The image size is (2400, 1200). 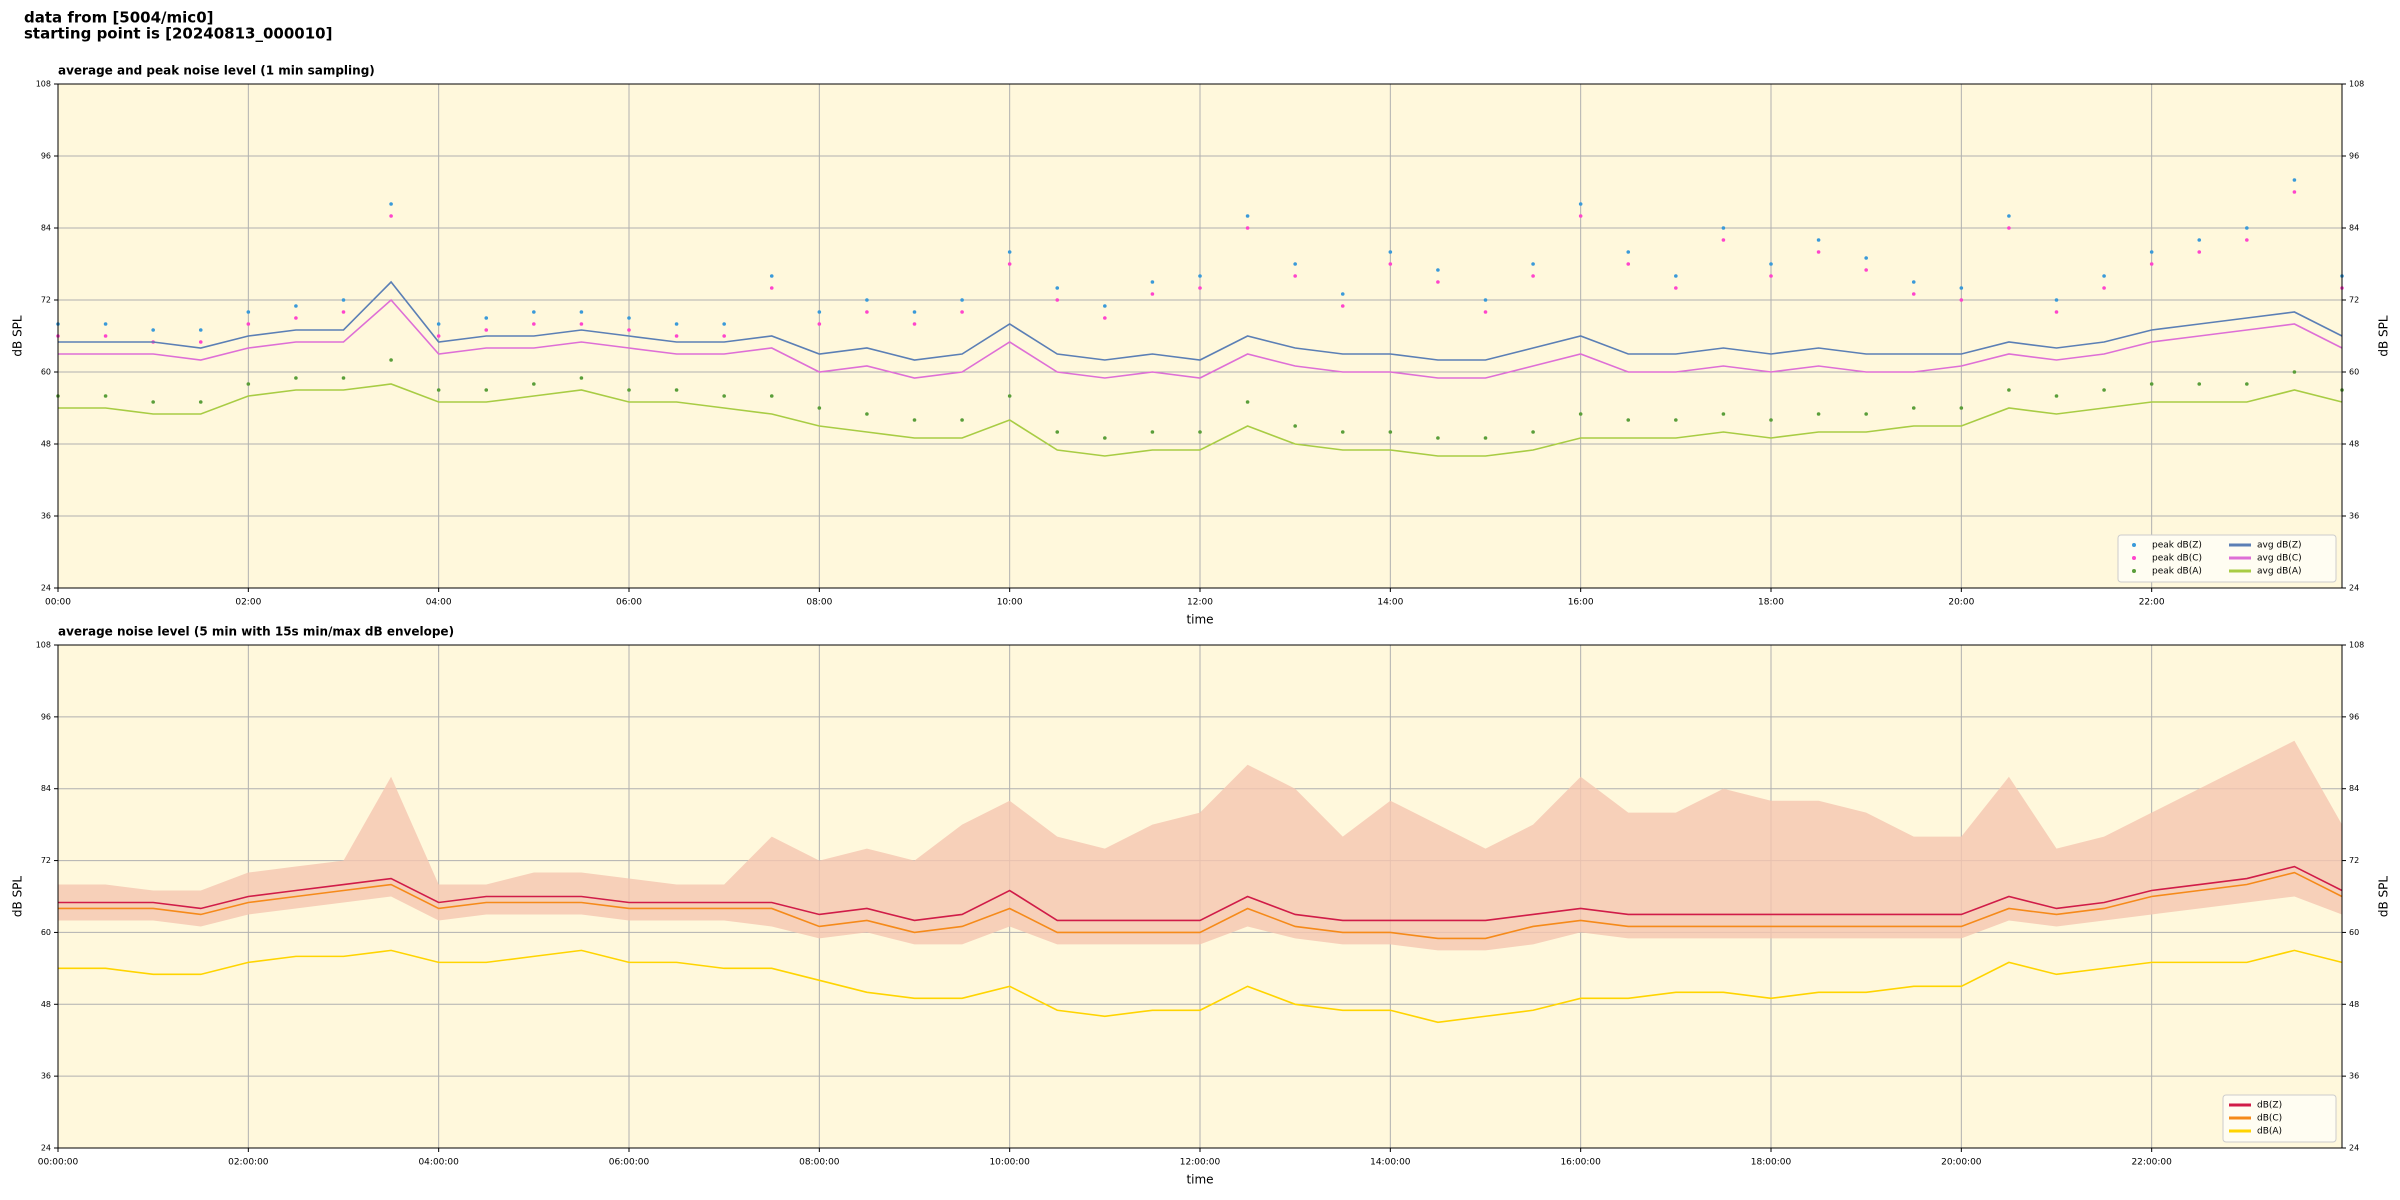 What do you see at coordinates (2354, 716) in the screenshot?
I see `y-tick-label: 96` at bounding box center [2354, 716].